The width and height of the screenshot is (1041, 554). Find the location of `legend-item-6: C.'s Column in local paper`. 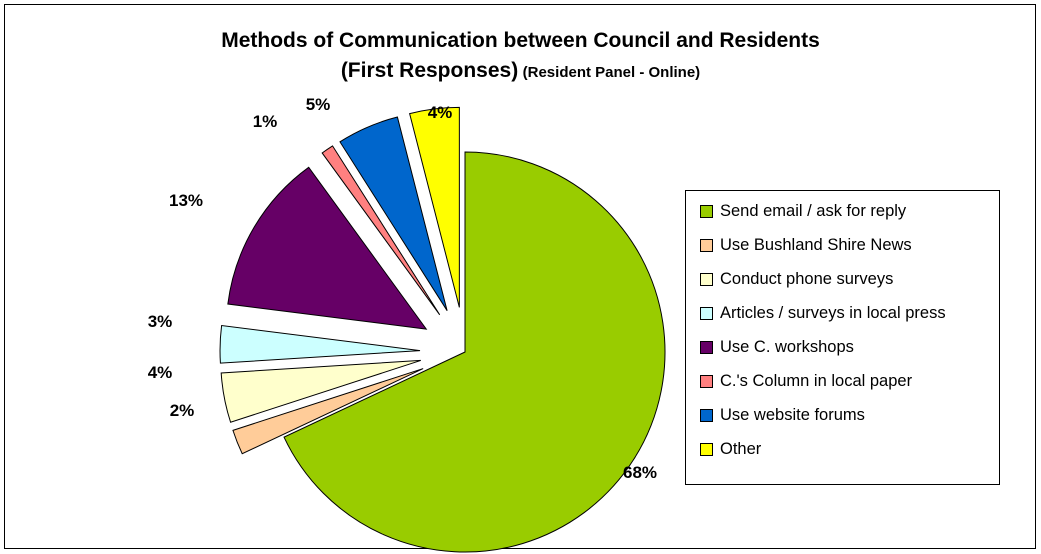

legend-item-6: C.'s Column in local paper is located at coordinates (806, 381).